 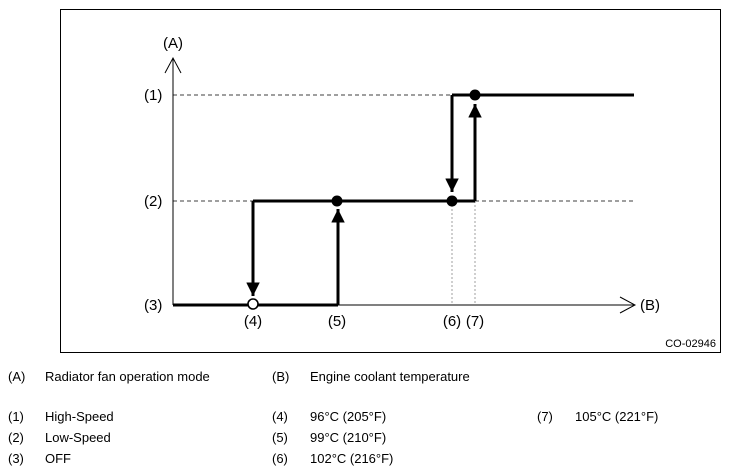 I want to click on legend-text-1: High-Speed, so click(x=79, y=416).